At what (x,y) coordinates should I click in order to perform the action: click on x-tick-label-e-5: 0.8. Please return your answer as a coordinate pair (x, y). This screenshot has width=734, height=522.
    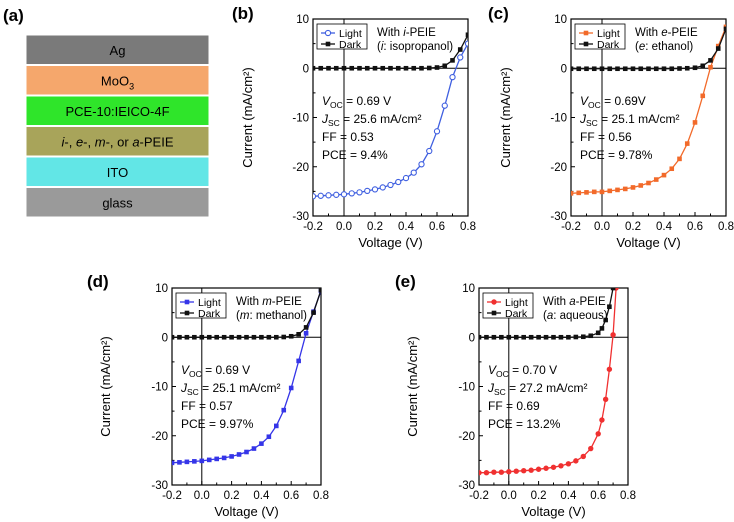
    Looking at the image, I should click on (628, 496).